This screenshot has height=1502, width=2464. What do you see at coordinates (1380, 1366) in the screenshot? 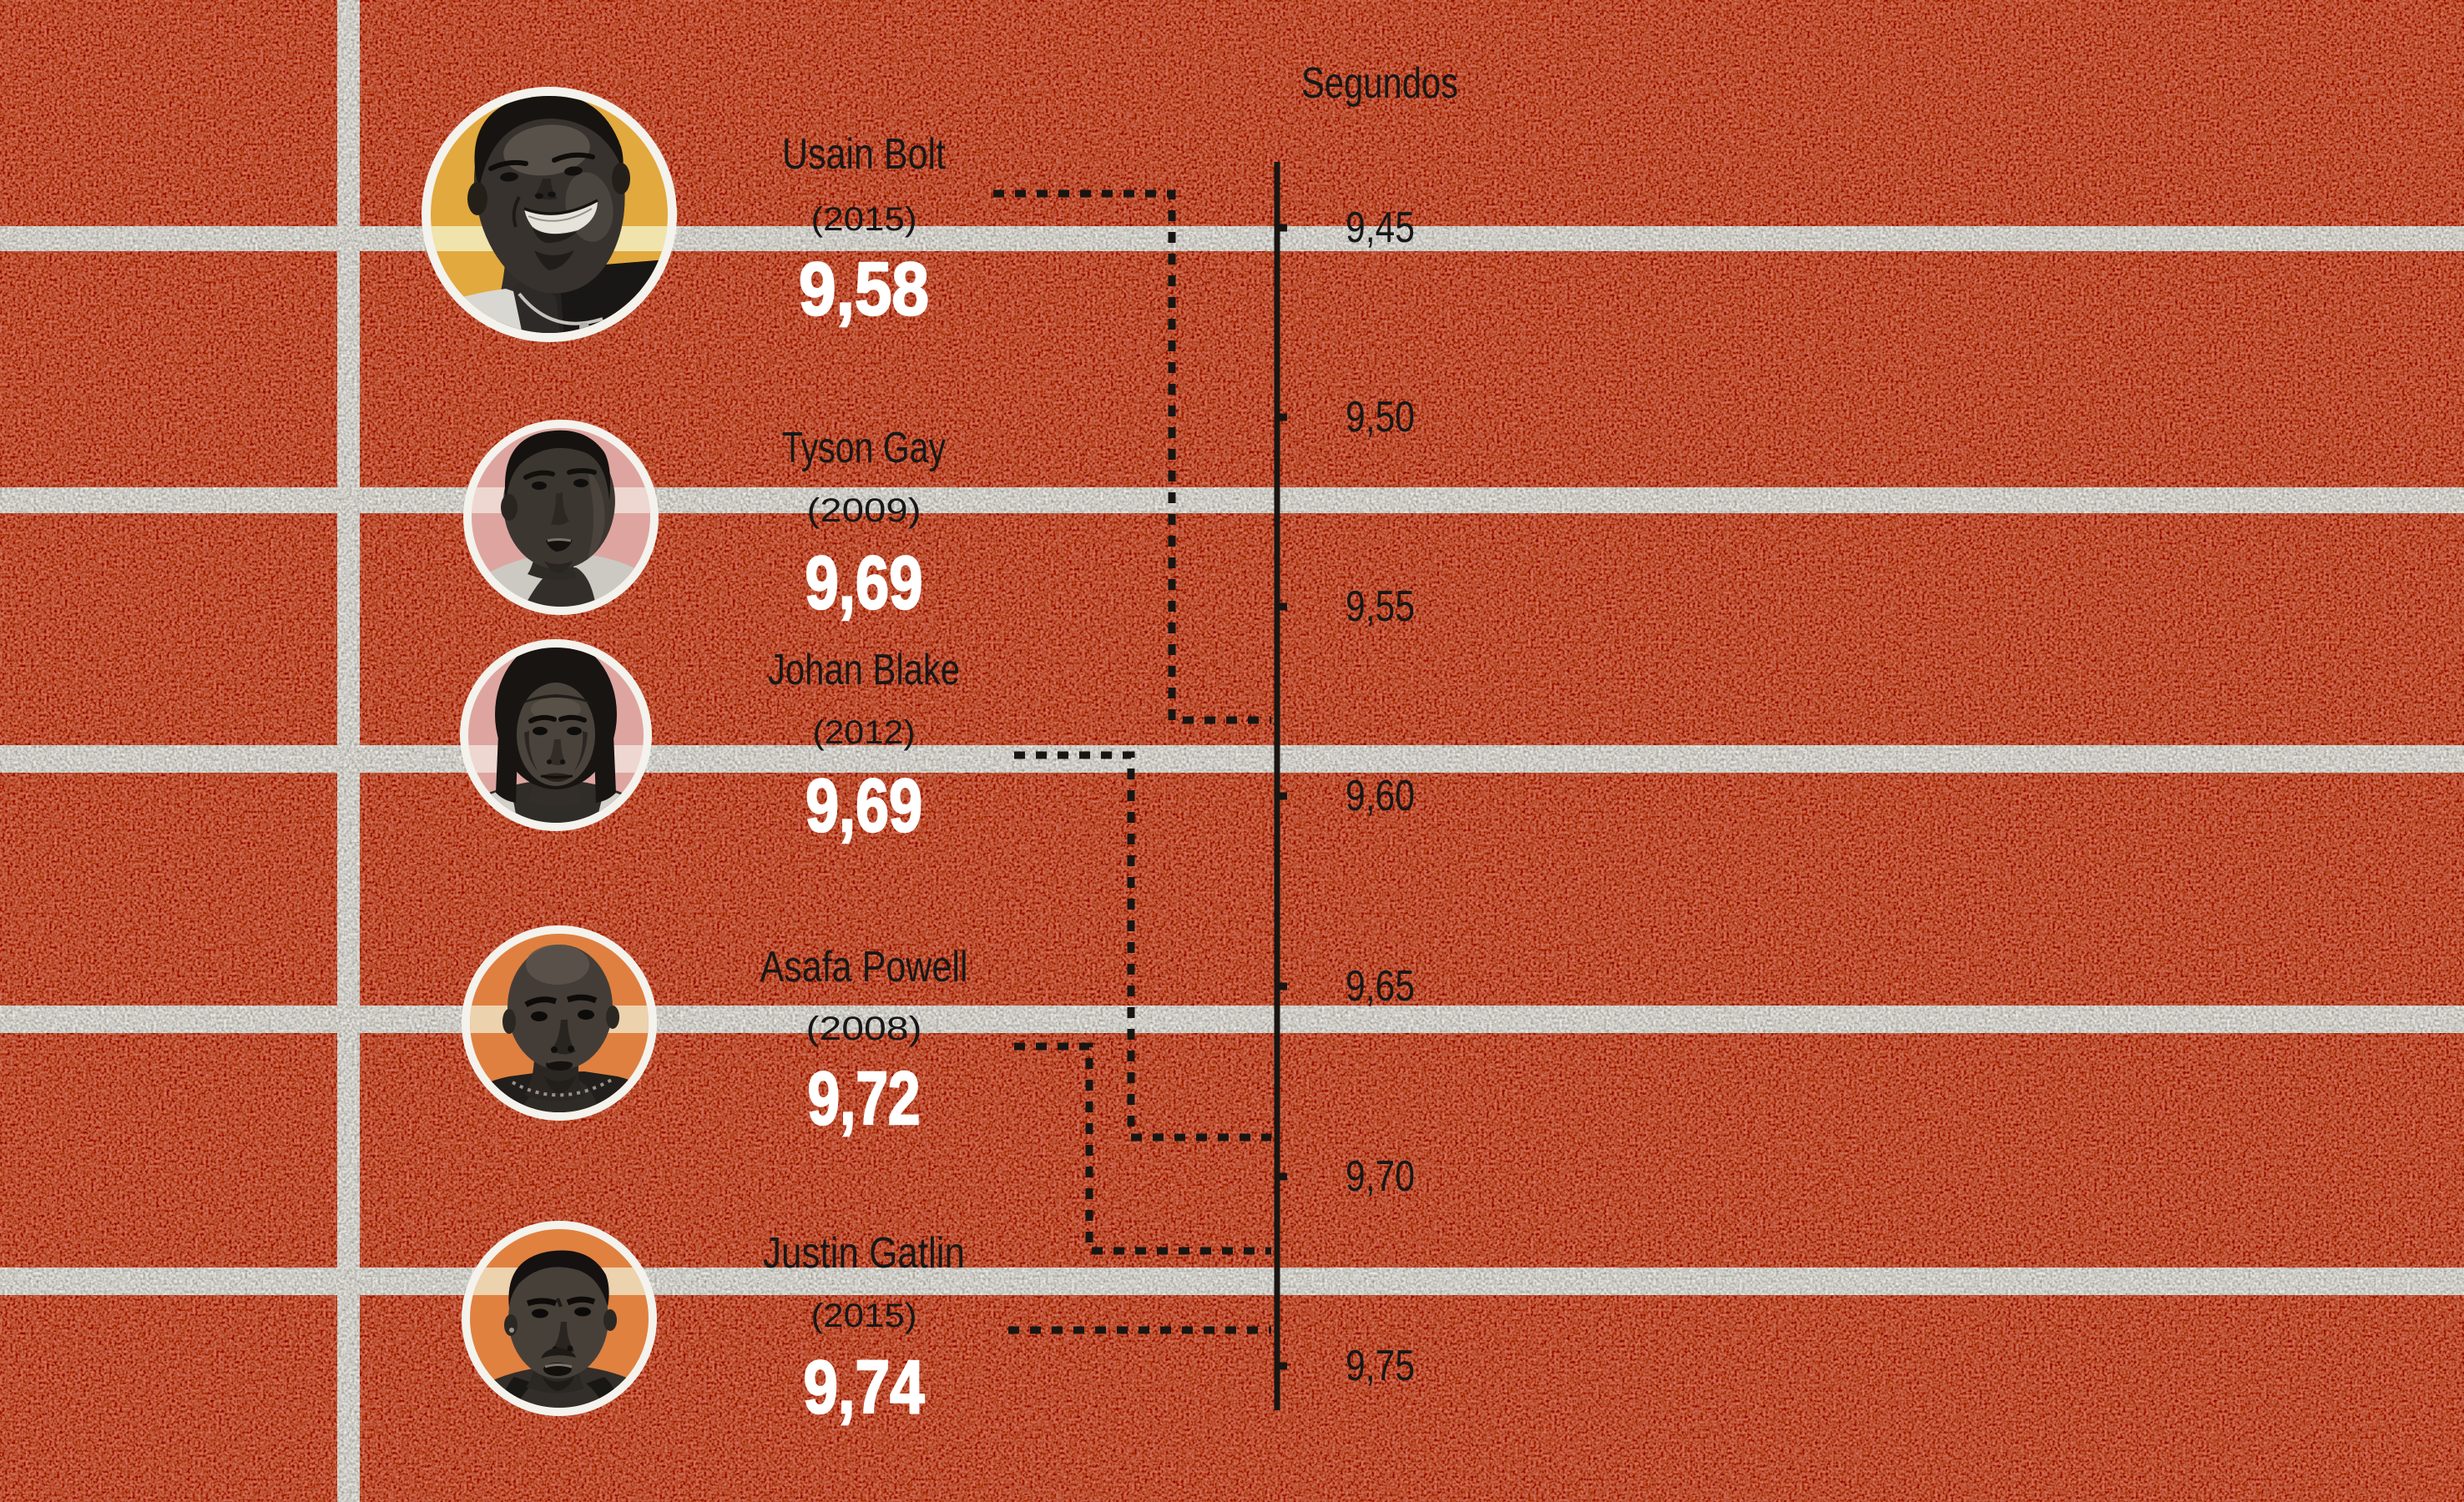
I see `svg-text: 9,75` at bounding box center [1380, 1366].